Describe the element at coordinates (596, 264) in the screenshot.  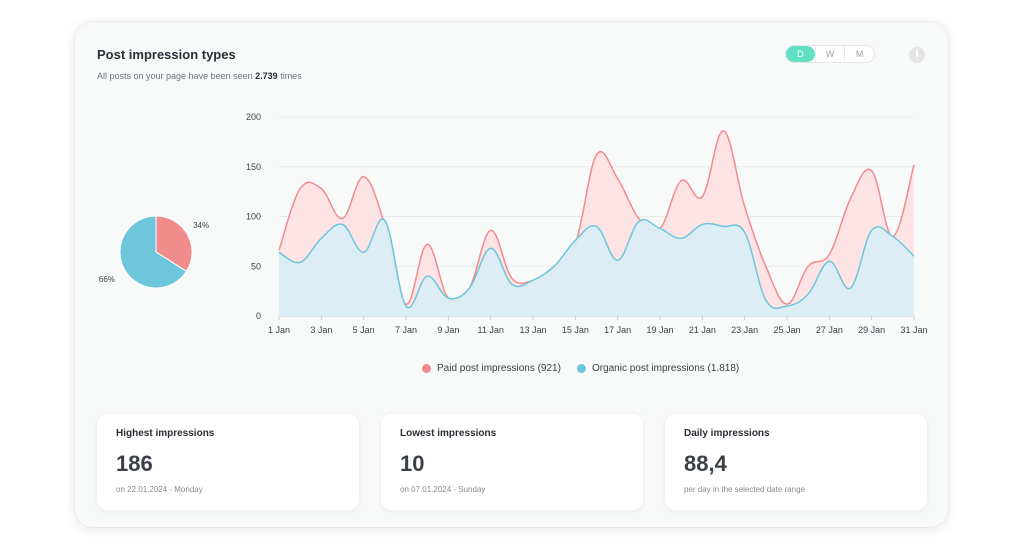
I see `series-line-organic` at that location.